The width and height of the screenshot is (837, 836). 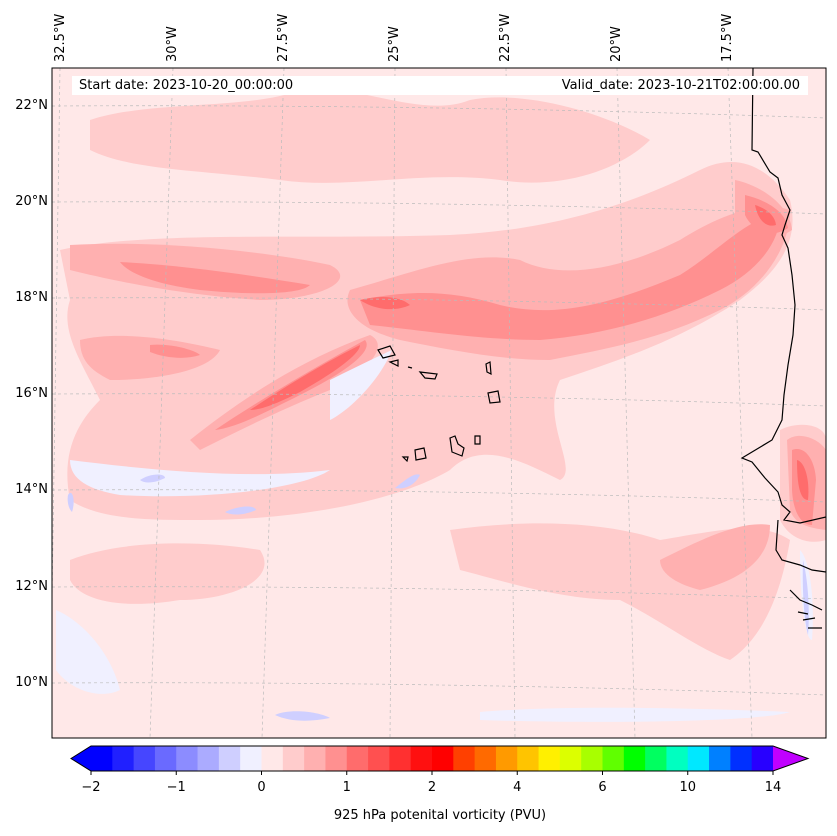 What do you see at coordinates (261, 787) in the screenshot?
I see `colorbar-tick-label: 0` at bounding box center [261, 787].